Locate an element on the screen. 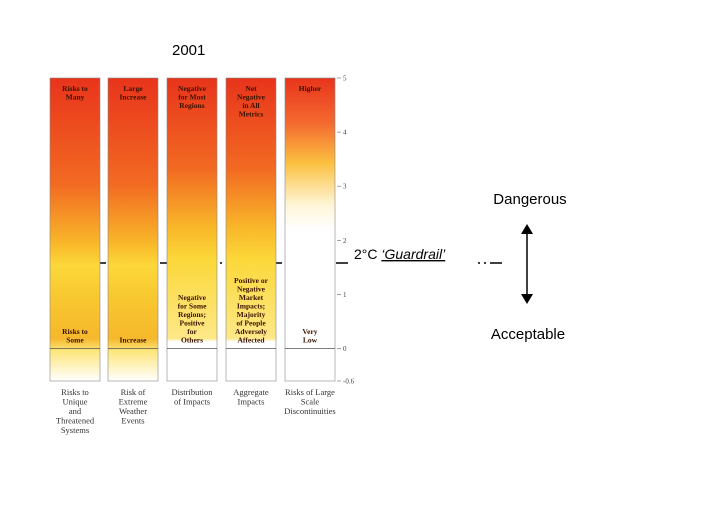 The height and width of the screenshot is (515, 728). y-tick-label: -0.6 is located at coordinates (349, 382).